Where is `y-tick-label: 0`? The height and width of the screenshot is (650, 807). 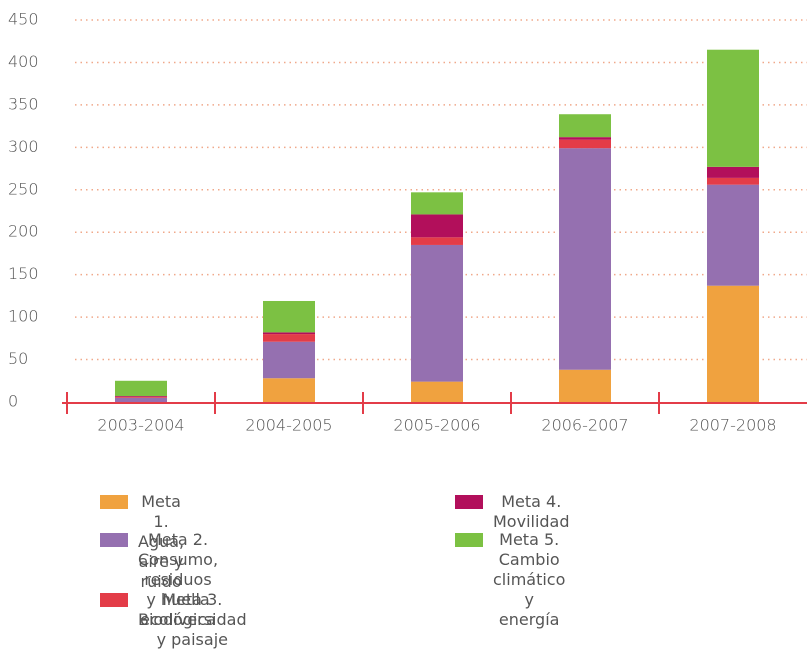 y-tick-label: 0 is located at coordinates (13, 401).